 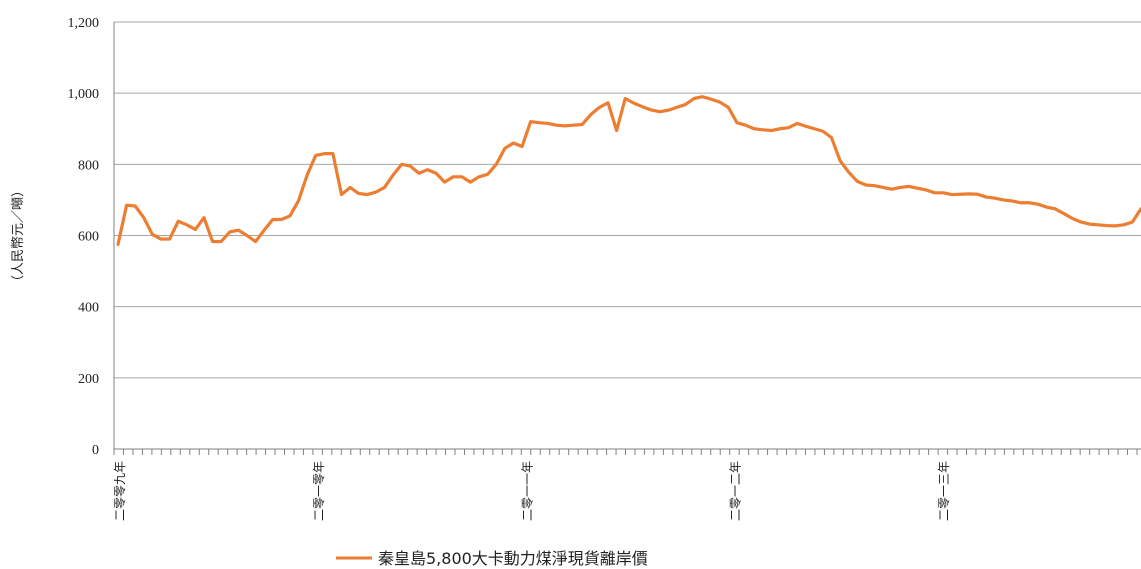 I want to click on y-tick-labels: 0 200 400 600 800 1,000 1,200, so click(x=84, y=237).